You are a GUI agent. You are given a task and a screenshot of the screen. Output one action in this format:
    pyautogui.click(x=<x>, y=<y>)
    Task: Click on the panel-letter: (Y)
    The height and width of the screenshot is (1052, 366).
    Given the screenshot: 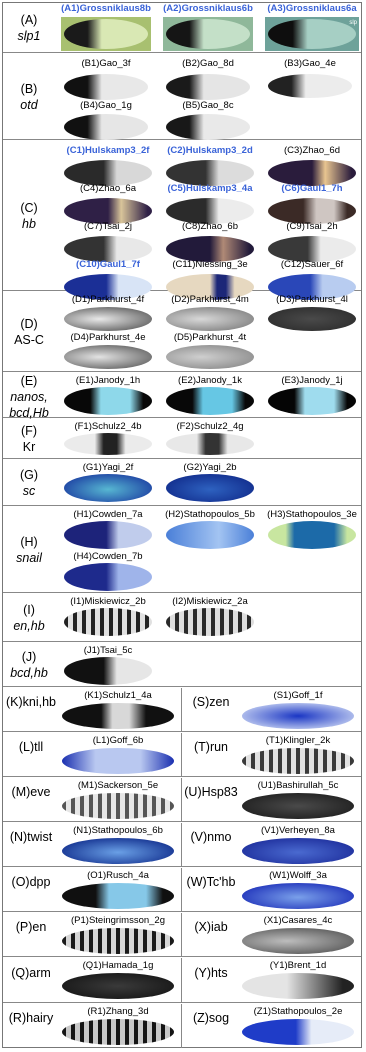 What is the action you would take?
    pyautogui.click(x=202, y=972)
    